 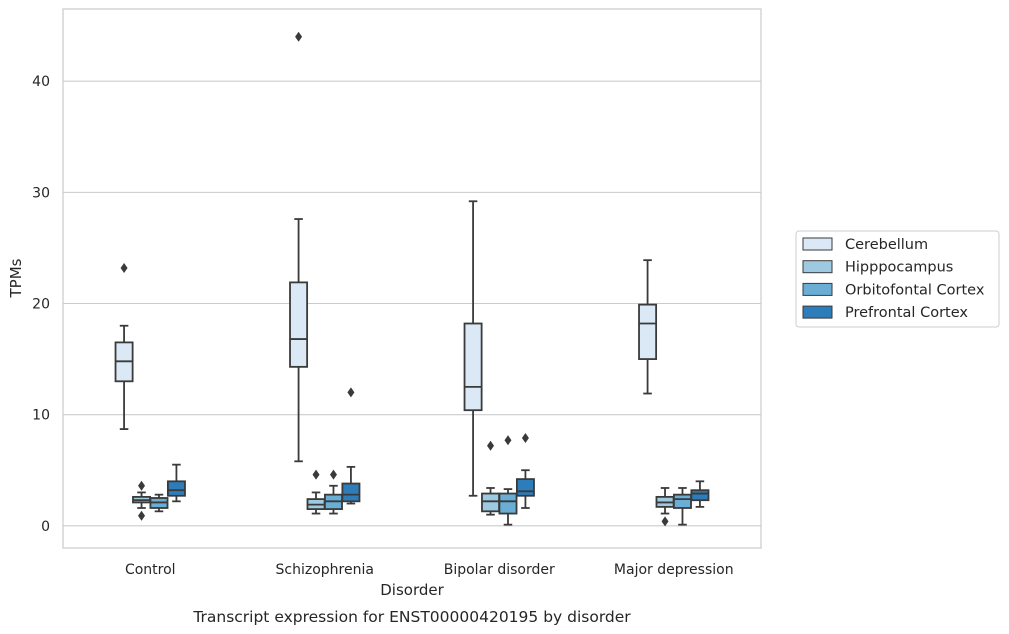 What do you see at coordinates (150, 570) in the screenshot?
I see `x-tick-label: Control` at bounding box center [150, 570].